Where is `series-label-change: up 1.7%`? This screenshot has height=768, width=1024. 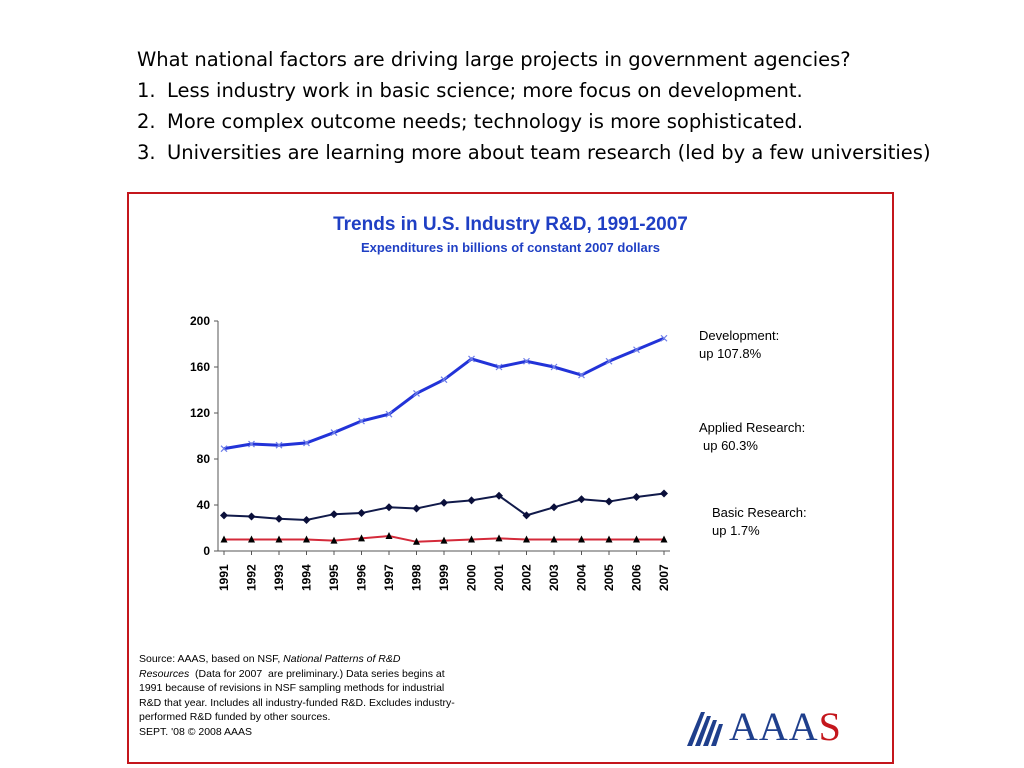 series-label-change: up 1.7% is located at coordinates (736, 530).